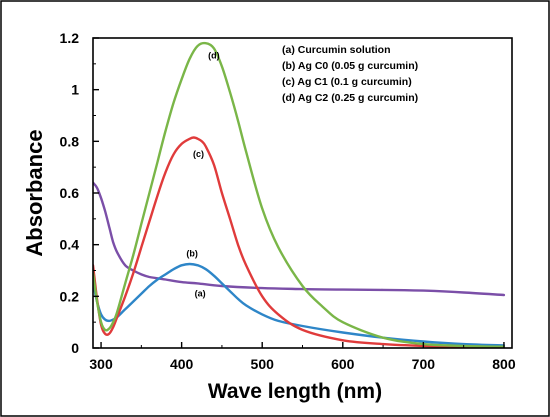 The image size is (550, 417). Describe the element at coordinates (192, 253) in the screenshot. I see `series-b-label: (b)` at that location.